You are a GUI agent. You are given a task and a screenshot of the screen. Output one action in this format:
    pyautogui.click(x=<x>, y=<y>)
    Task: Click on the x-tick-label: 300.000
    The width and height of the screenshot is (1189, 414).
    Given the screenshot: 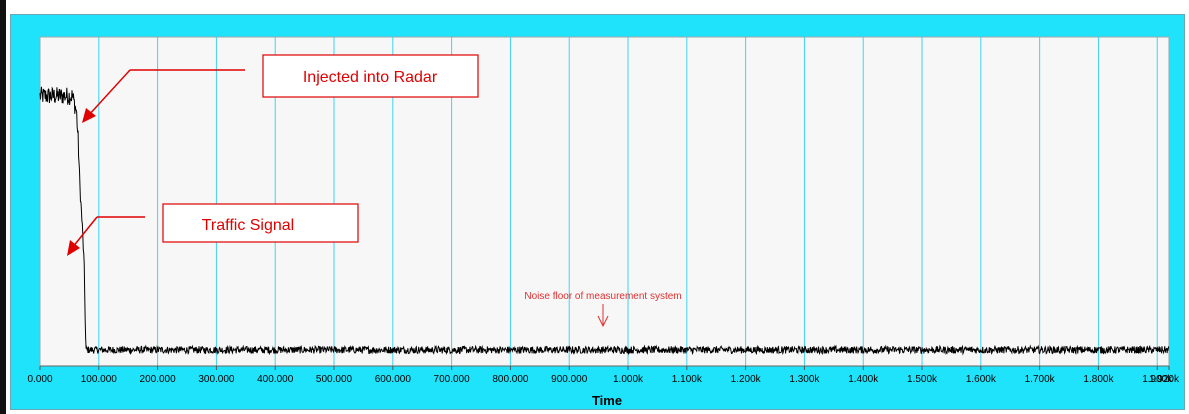 What is the action you would take?
    pyautogui.click(x=216, y=379)
    